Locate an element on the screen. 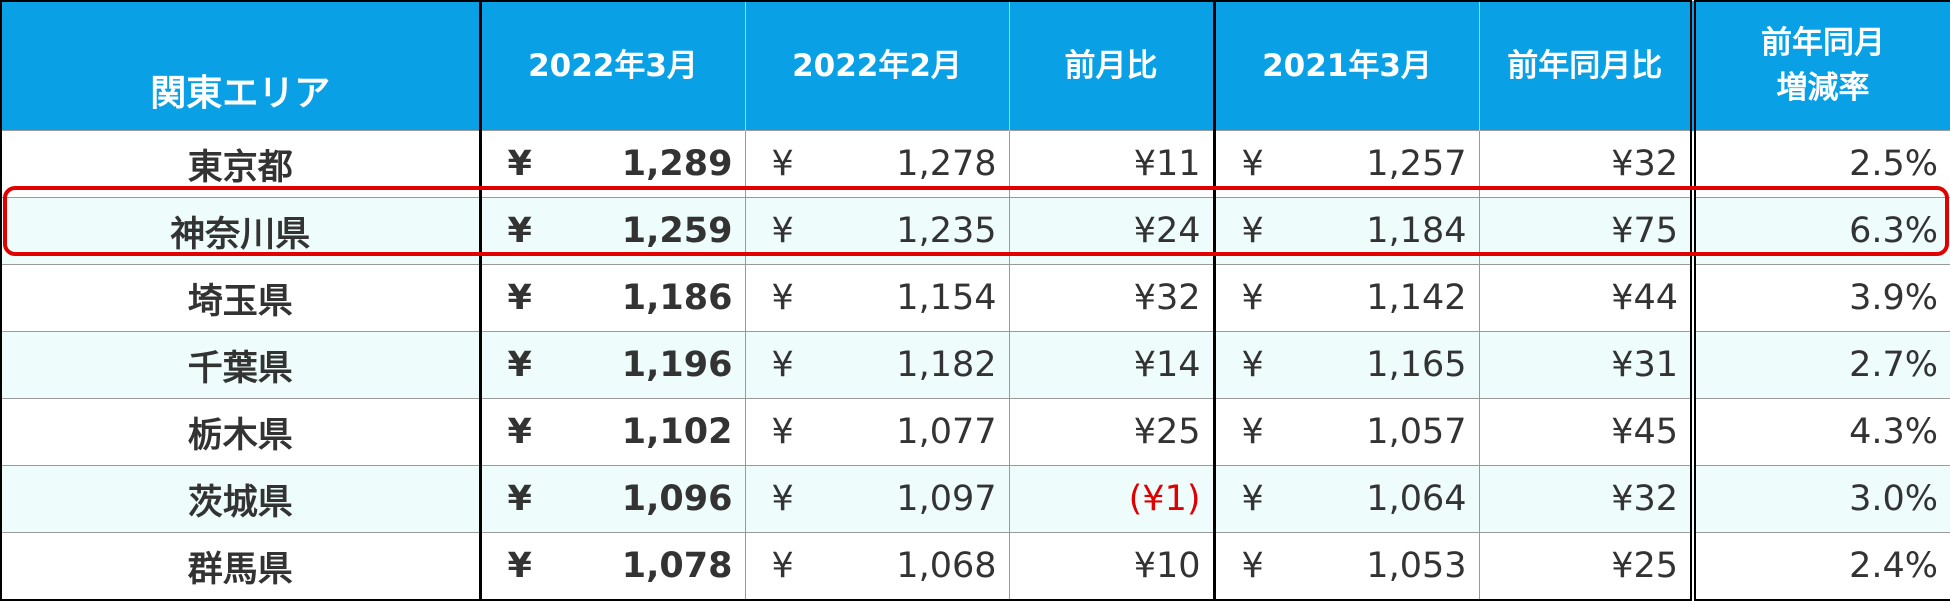 The width and height of the screenshot is (1950, 601). price-value: 1,053 is located at coordinates (1416, 566).